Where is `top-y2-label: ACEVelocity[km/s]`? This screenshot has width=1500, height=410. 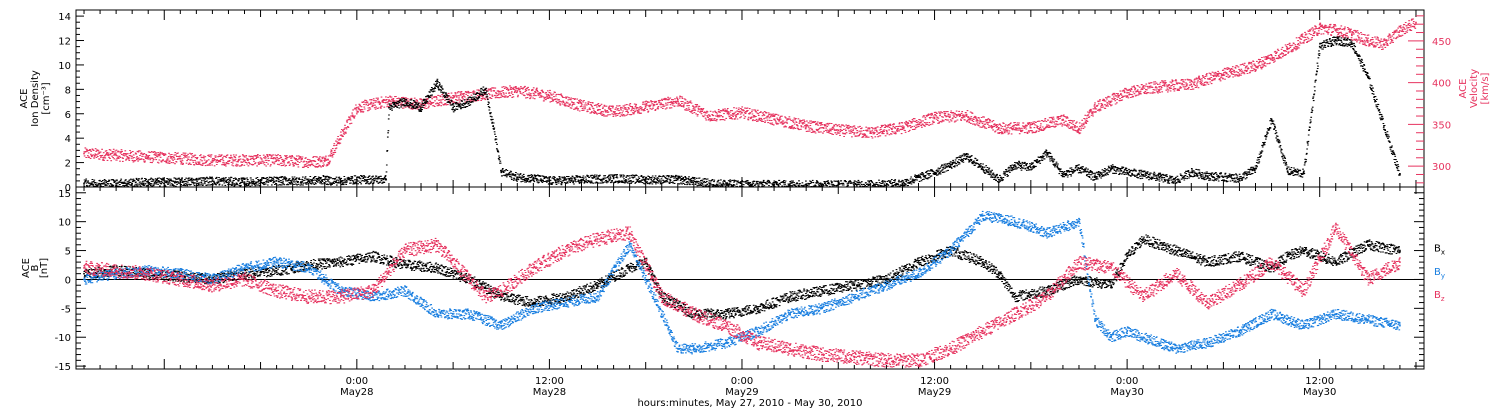
top-y2-label: ACEVelocity[km/s] is located at coordinates (1474, 88).